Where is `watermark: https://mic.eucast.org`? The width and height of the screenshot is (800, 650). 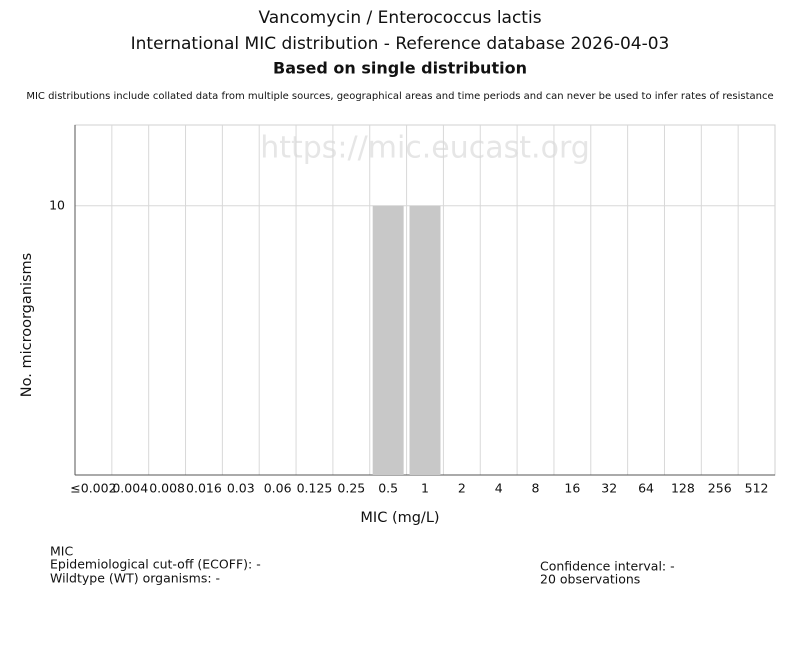
watermark: https://mic.eucast.org is located at coordinates (425, 148).